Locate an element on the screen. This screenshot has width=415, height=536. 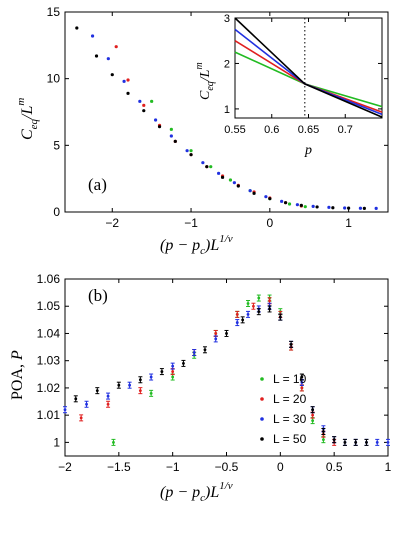
panel-a-y-tick-label: 10 is located at coordinates (54, 79).